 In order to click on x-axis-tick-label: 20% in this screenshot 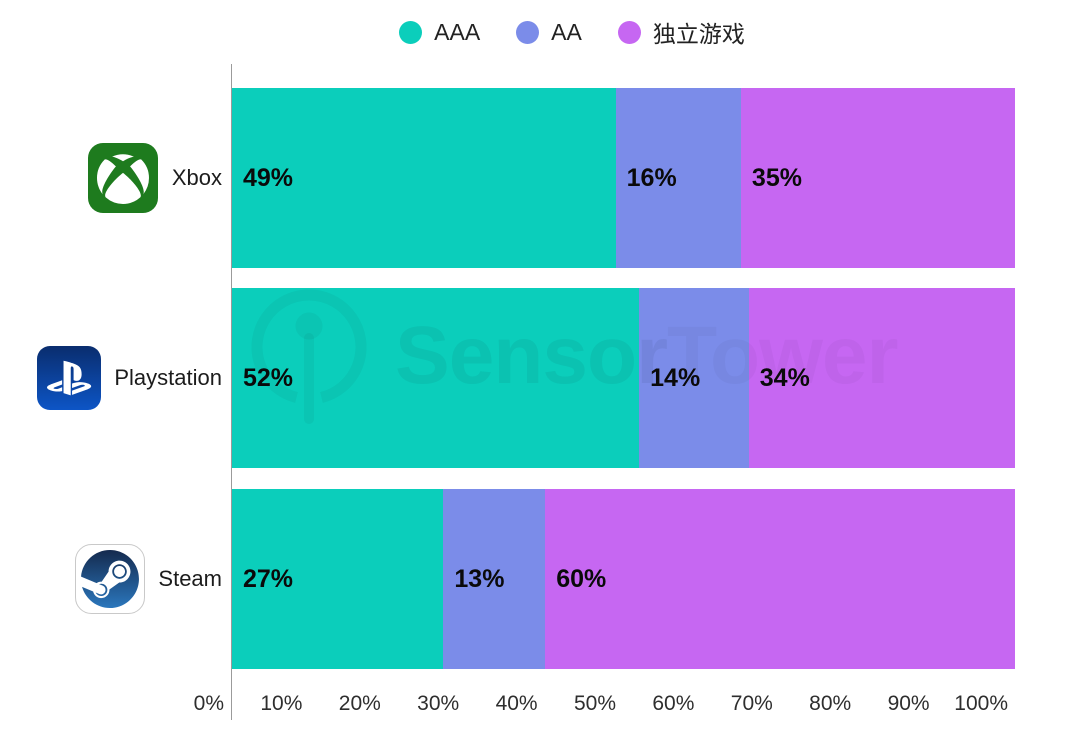, I will do `click(359, 703)`.